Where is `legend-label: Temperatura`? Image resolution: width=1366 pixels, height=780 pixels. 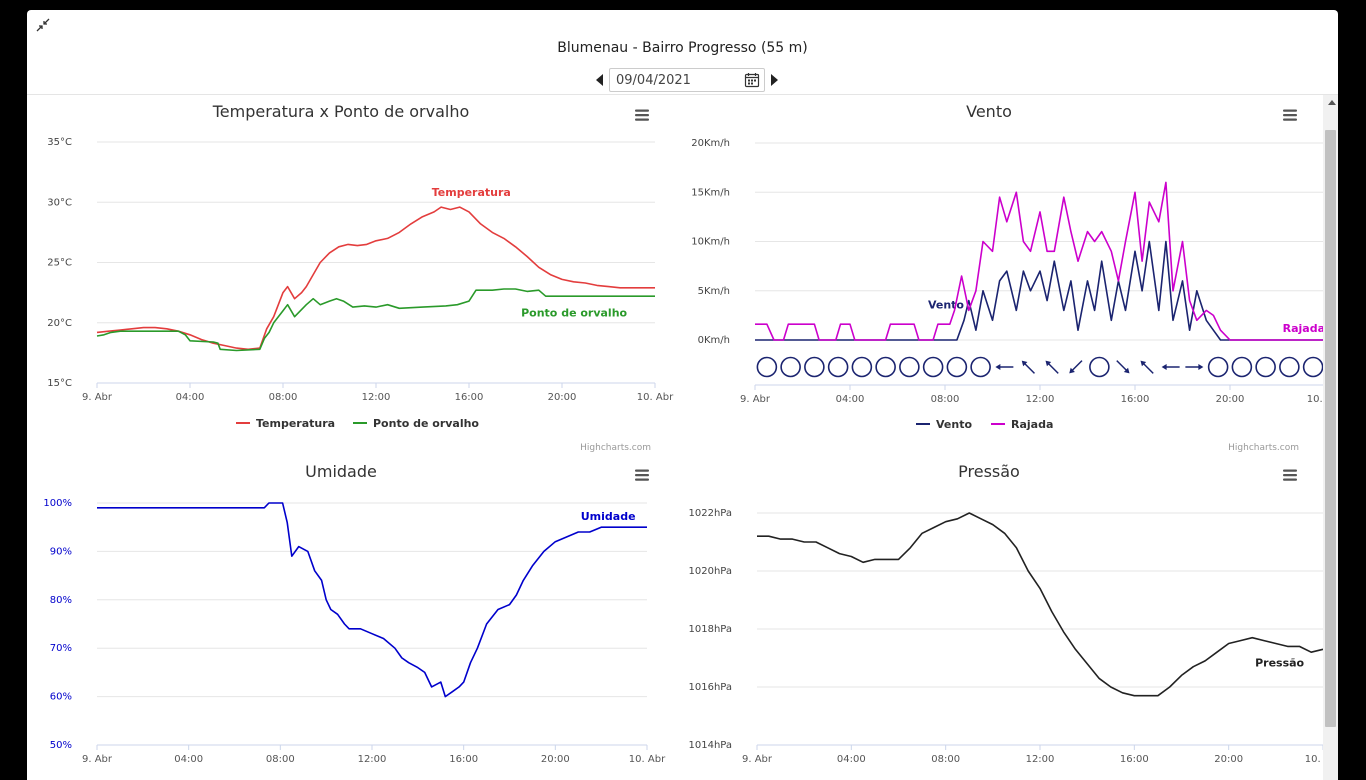 legend-label: Temperatura is located at coordinates (295, 423).